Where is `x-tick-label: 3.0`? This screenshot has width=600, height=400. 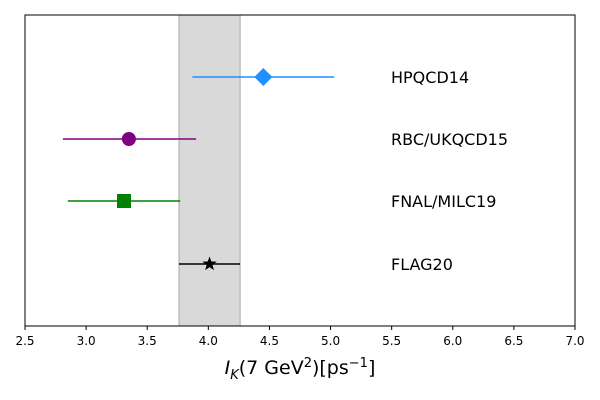
x-tick-label: 3.0 is located at coordinates (86, 341).